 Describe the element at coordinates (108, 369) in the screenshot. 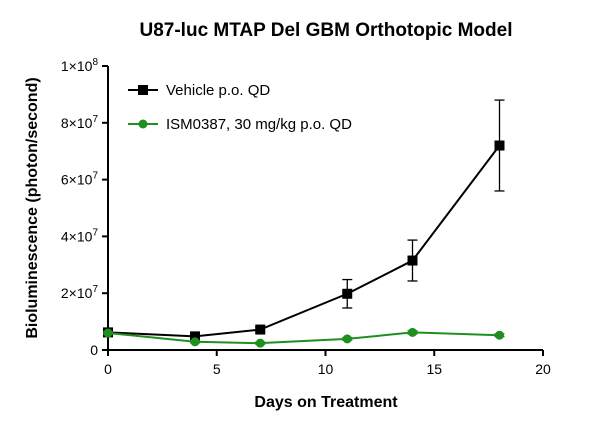

I see `x-tick-label: 0` at that location.